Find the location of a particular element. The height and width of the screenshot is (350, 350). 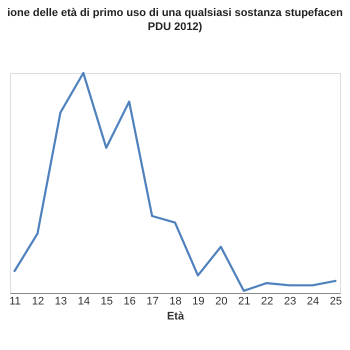

x-tick-label: 12 is located at coordinates (38, 302).